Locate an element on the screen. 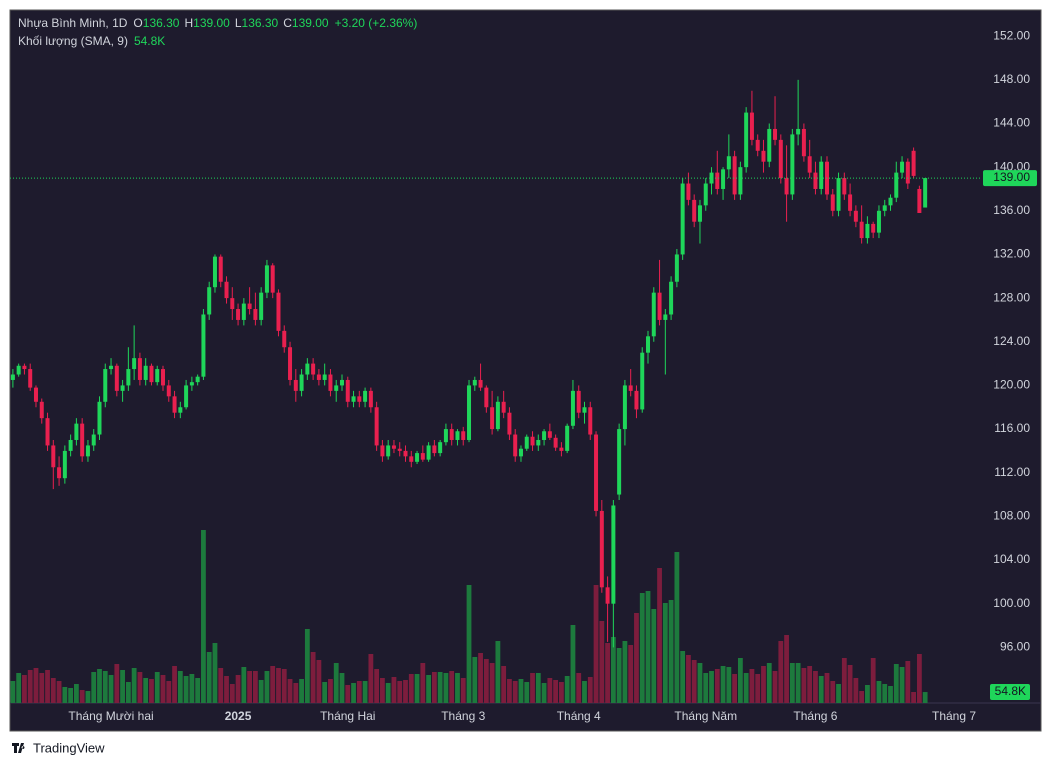 The image size is (1051, 767). ohlc-value: 136.30 is located at coordinates (161, 23).